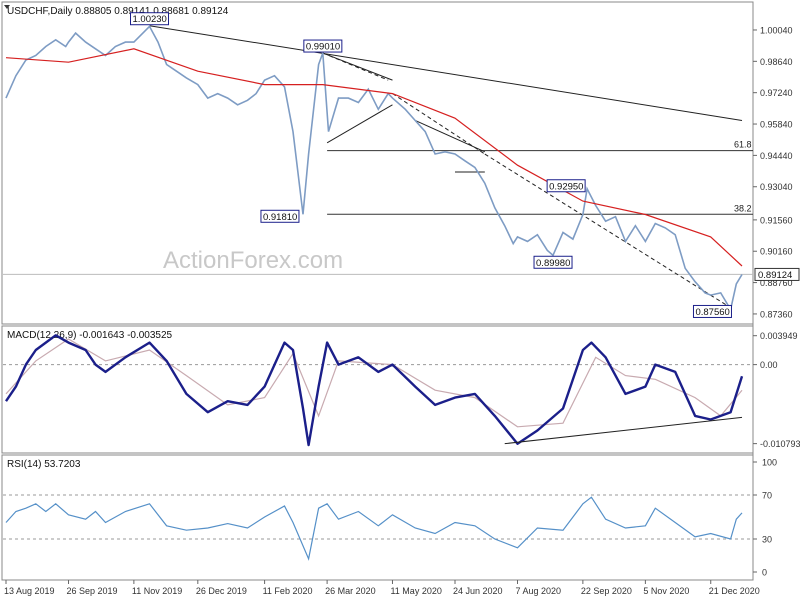 This screenshot has height=600, width=800. I want to click on price-annotation-label: 0.89980, so click(553, 263).